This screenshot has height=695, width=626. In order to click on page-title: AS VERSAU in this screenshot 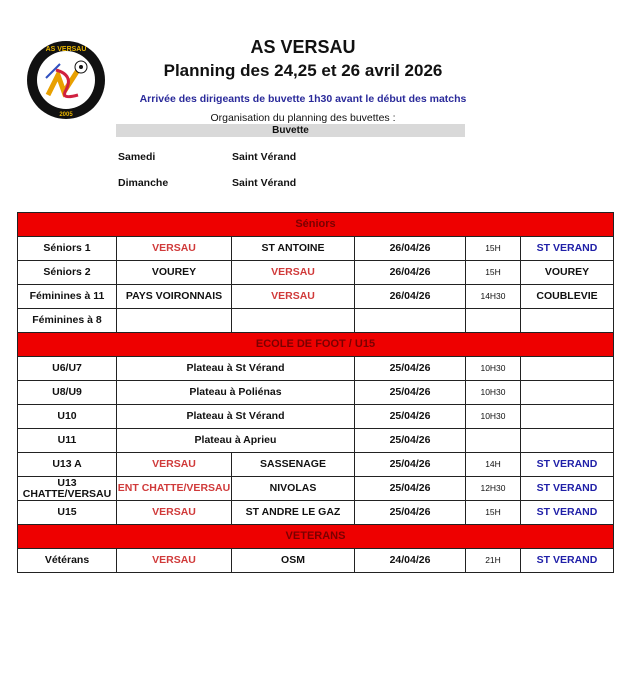, I will do `click(303, 47)`.